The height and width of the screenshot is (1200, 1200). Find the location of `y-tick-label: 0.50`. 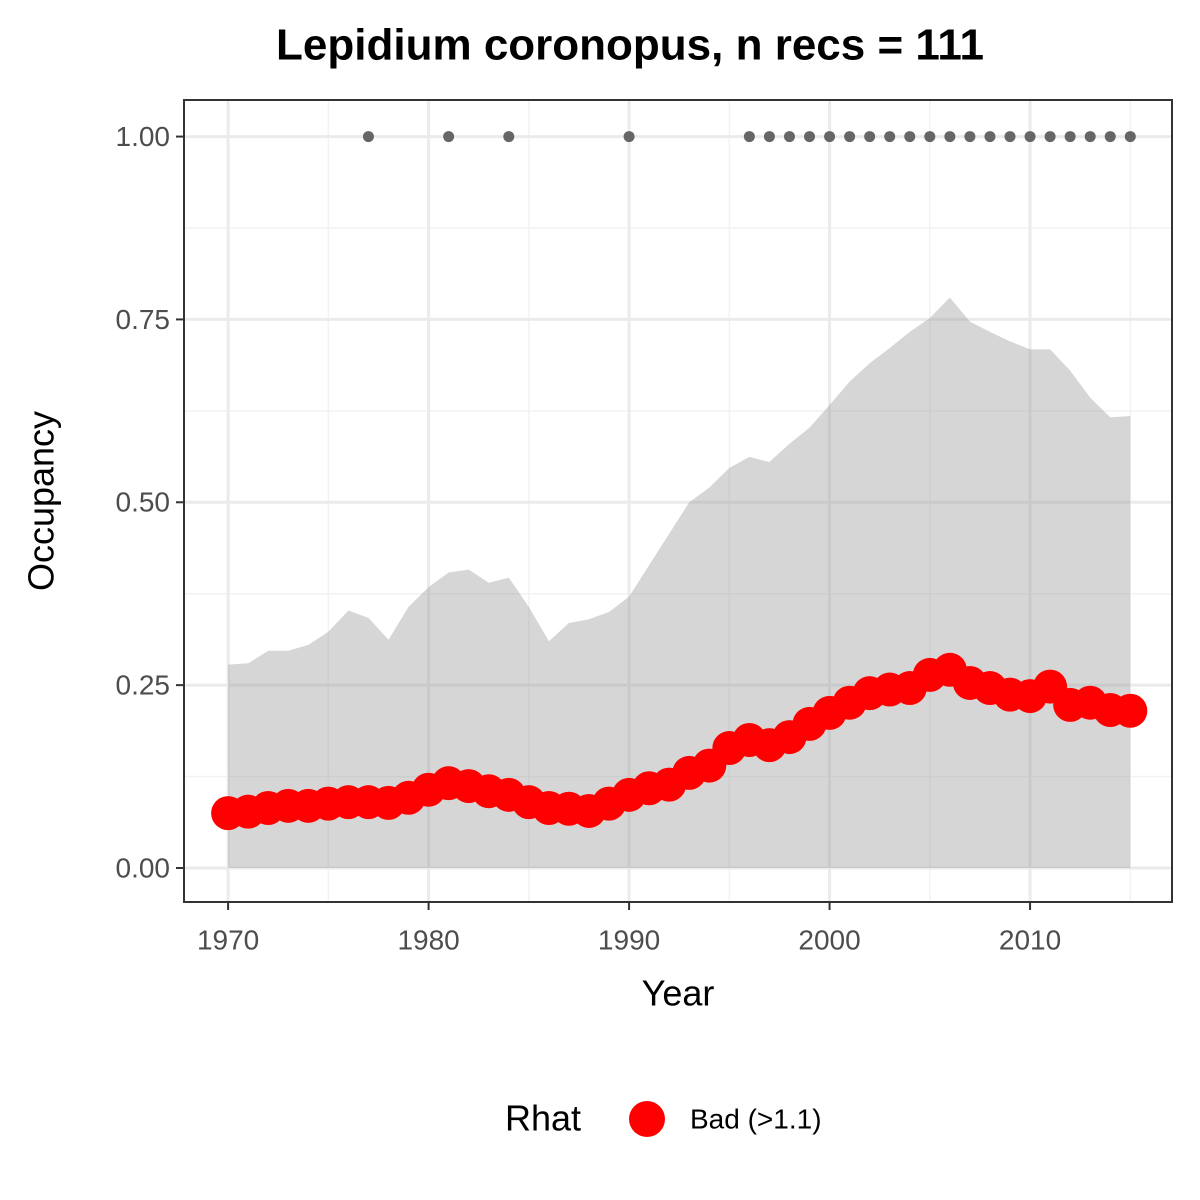

y-tick-label: 0.50 is located at coordinates (143, 502).